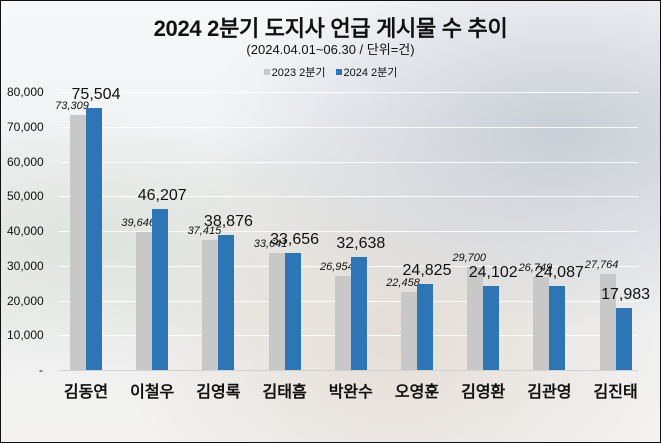  What do you see at coordinates (370, 73) in the screenshot?
I see `legend-label-2024: 2024 2분기` at bounding box center [370, 73].